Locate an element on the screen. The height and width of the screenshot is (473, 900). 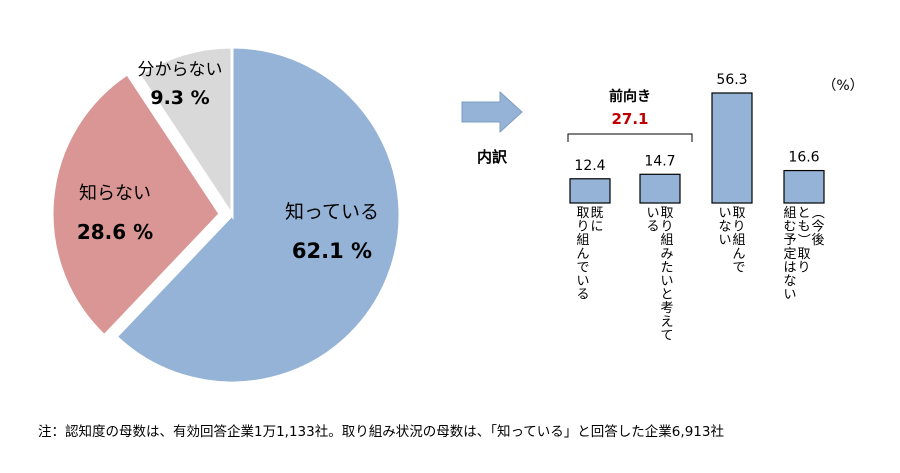
group-label: 前向き is located at coordinates (630, 96).